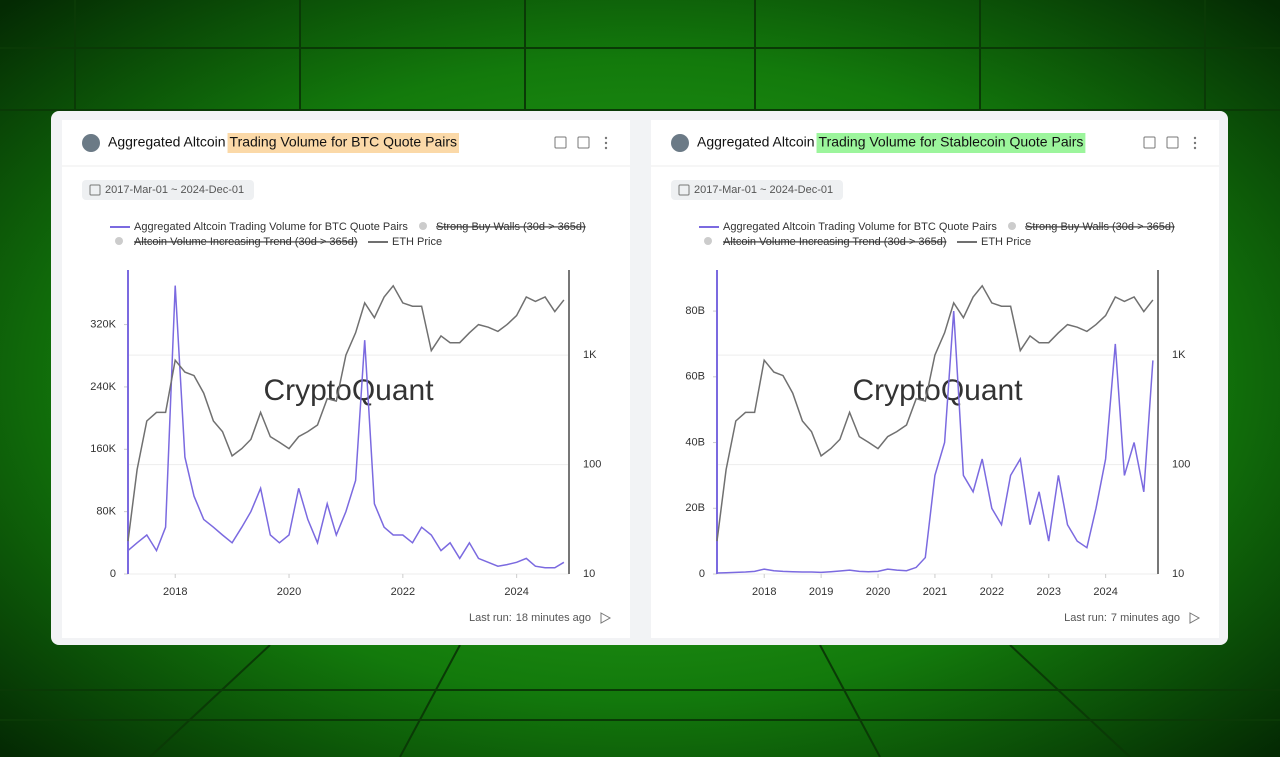  Describe the element at coordinates (553, 618) in the screenshot. I see `last-run-time: 18 minutes ago` at that location.